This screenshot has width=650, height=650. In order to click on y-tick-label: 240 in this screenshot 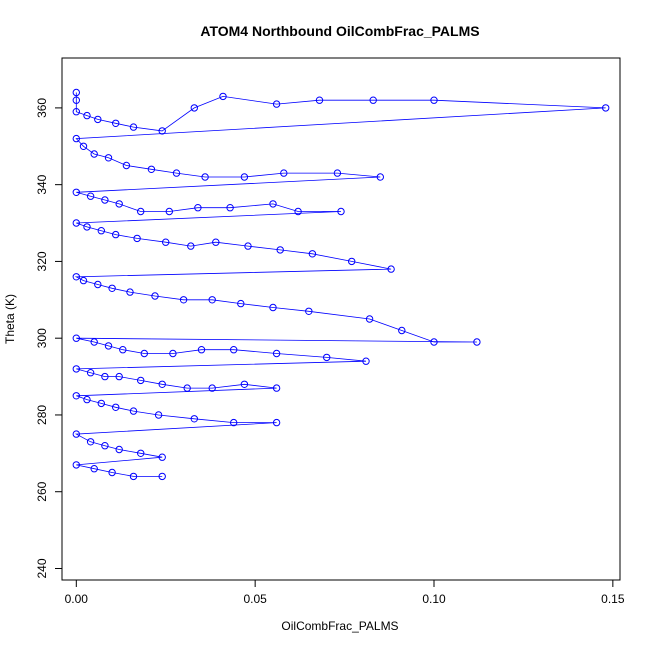, I will do `click(42, 568)`.